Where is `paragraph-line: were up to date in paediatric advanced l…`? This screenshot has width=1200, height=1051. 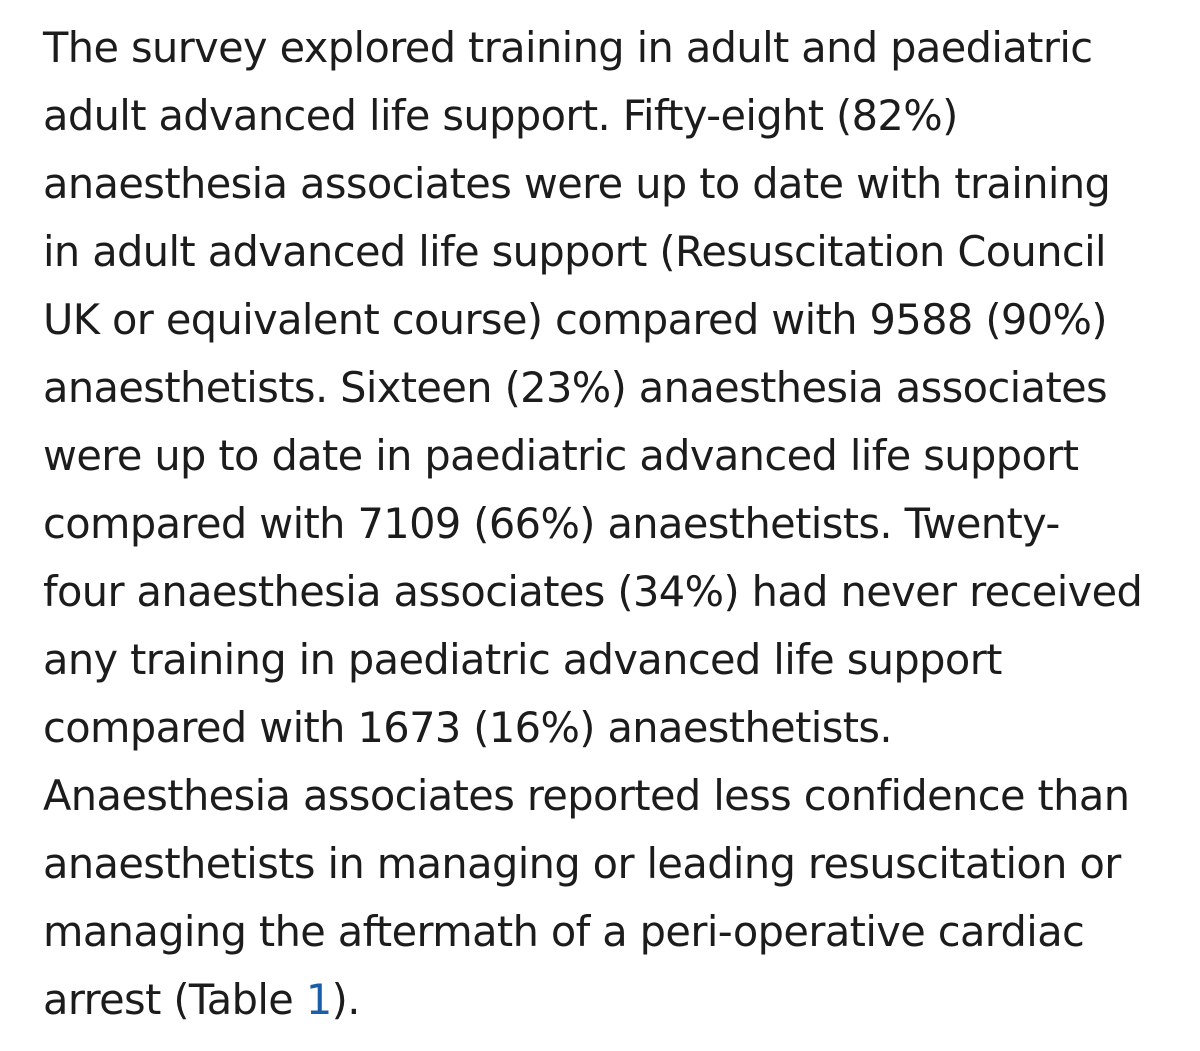 paragraph-line: were up to date in paediatric advanced l… is located at coordinates (561, 455).